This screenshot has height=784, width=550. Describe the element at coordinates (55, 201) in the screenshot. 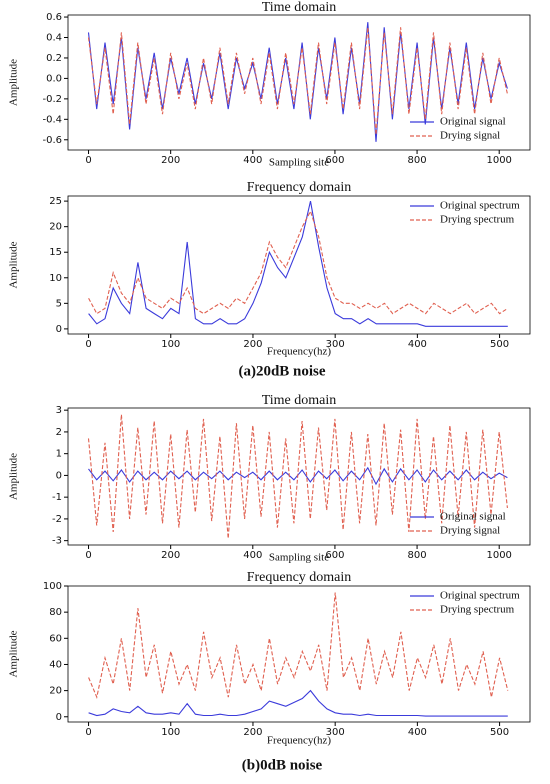

I see `y-tick-label: 25` at that location.